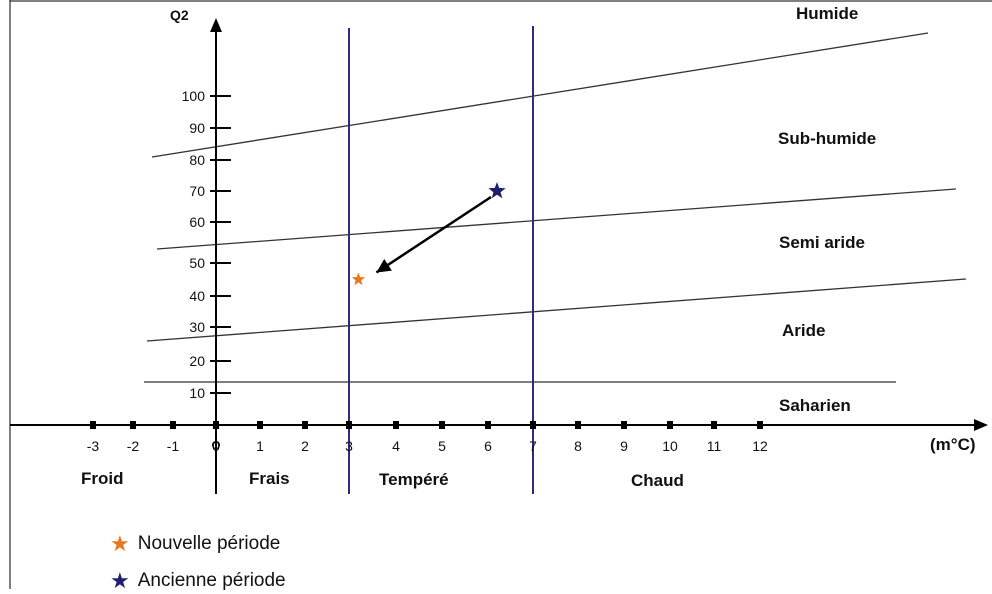  I want to click on shift-arrow, so click(433, 234).